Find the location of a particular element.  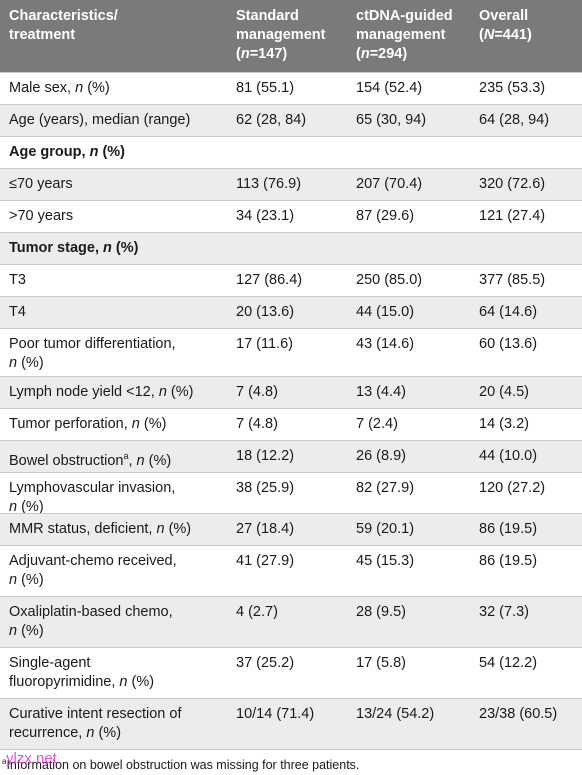

cell-ctdna-guided: 43 (14.6) is located at coordinates (385, 344).